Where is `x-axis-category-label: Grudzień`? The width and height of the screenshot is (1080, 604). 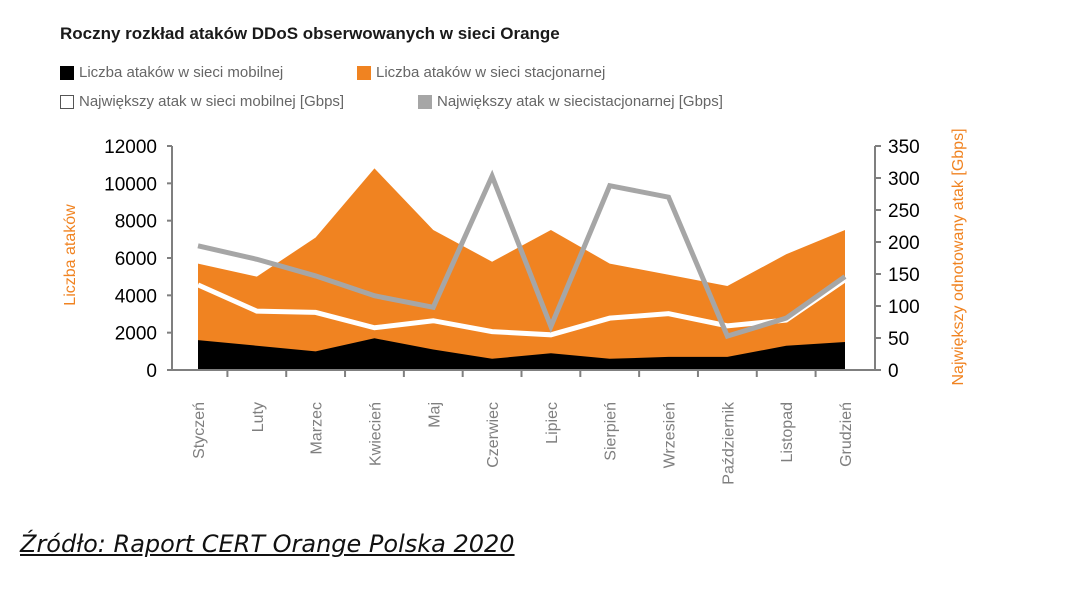 x-axis-category-label: Grudzień is located at coordinates (846, 434).